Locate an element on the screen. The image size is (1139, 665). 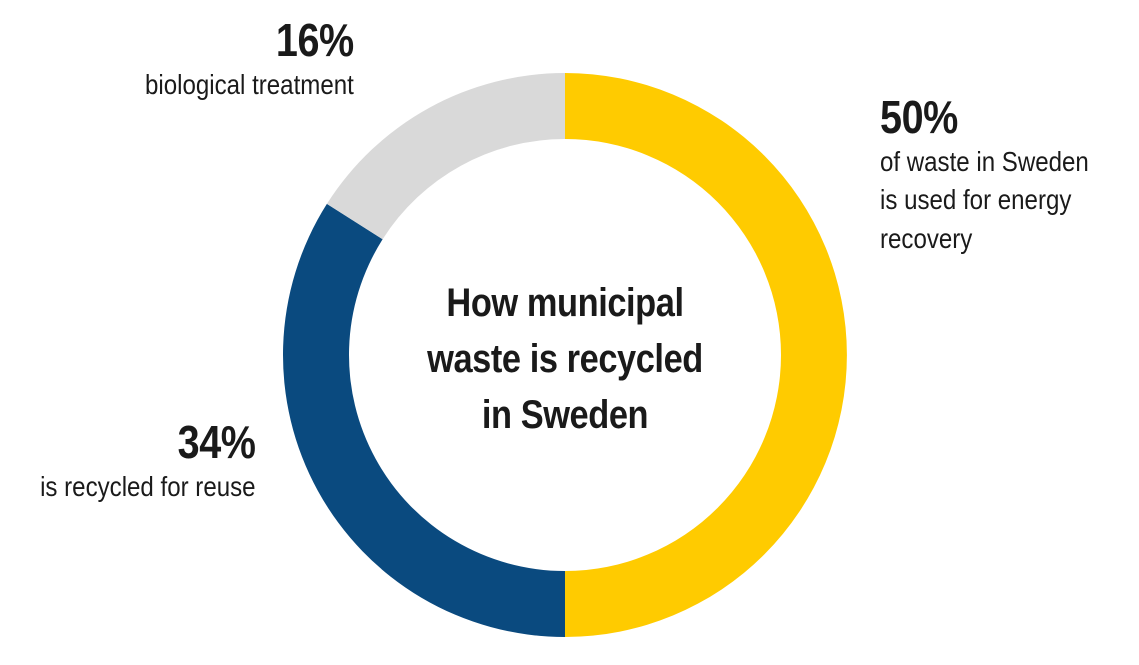
chart-title-line-2: waste is recycled is located at coordinates (565, 359).